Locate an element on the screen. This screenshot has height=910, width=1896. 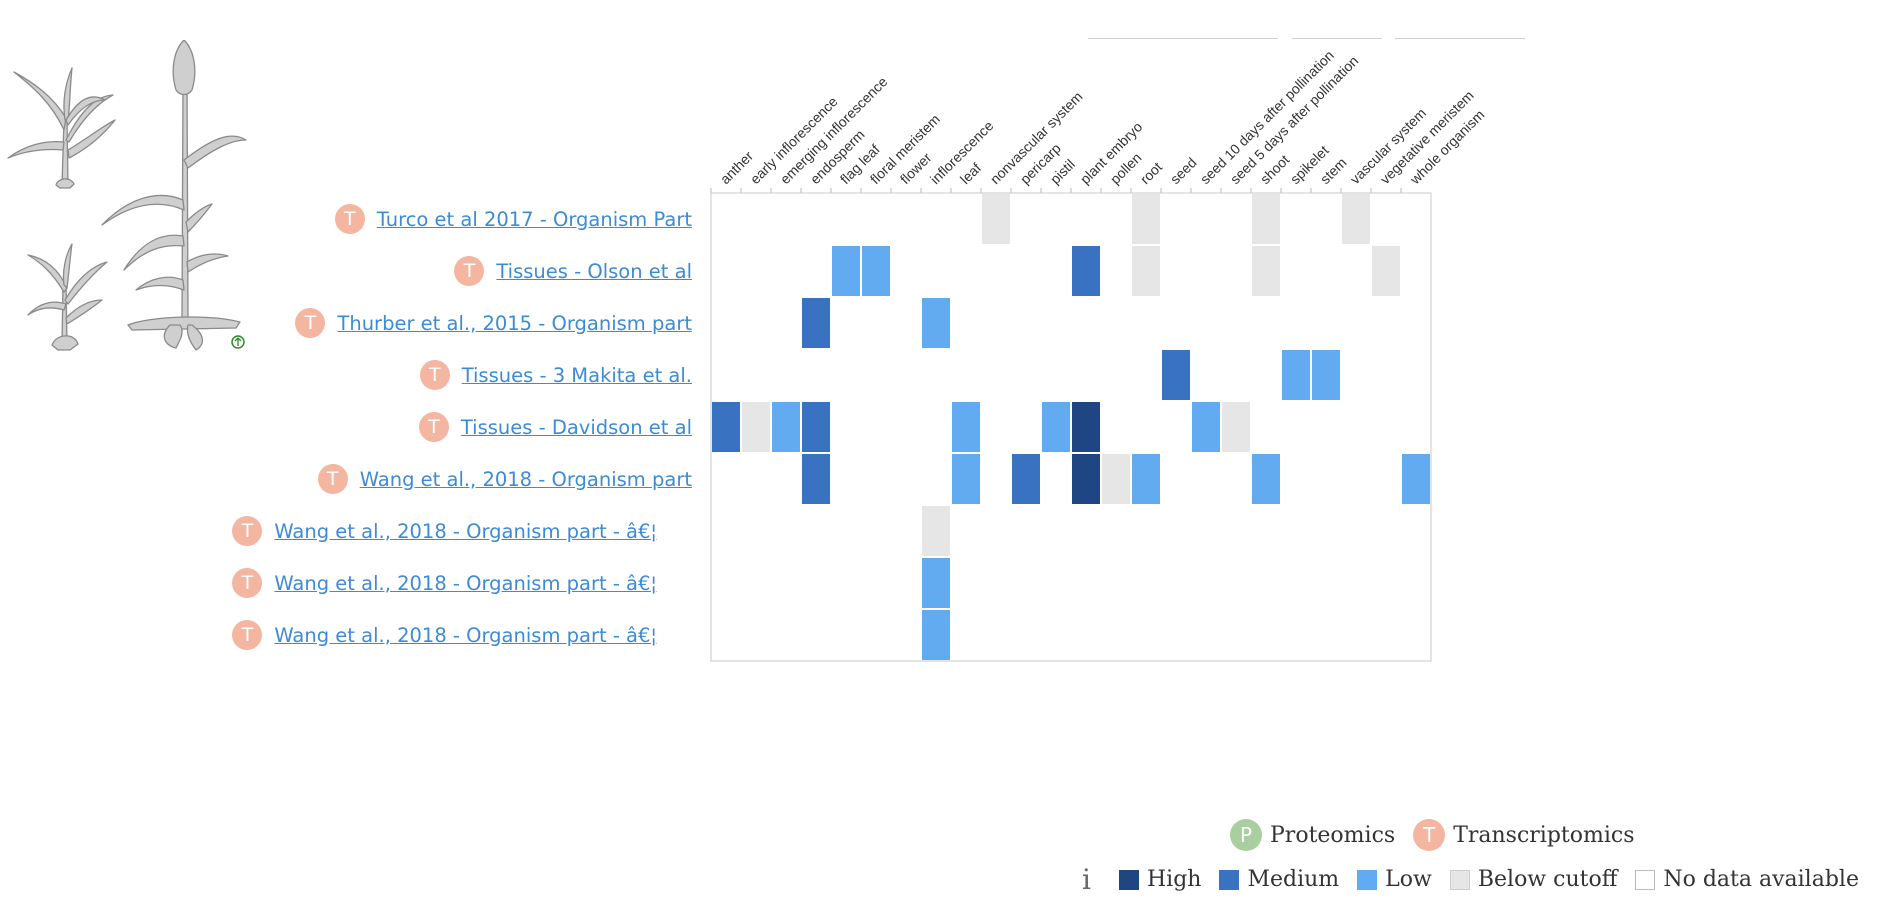
legend-transcriptomics: T Transcriptomics is located at coordinates (1524, 835).